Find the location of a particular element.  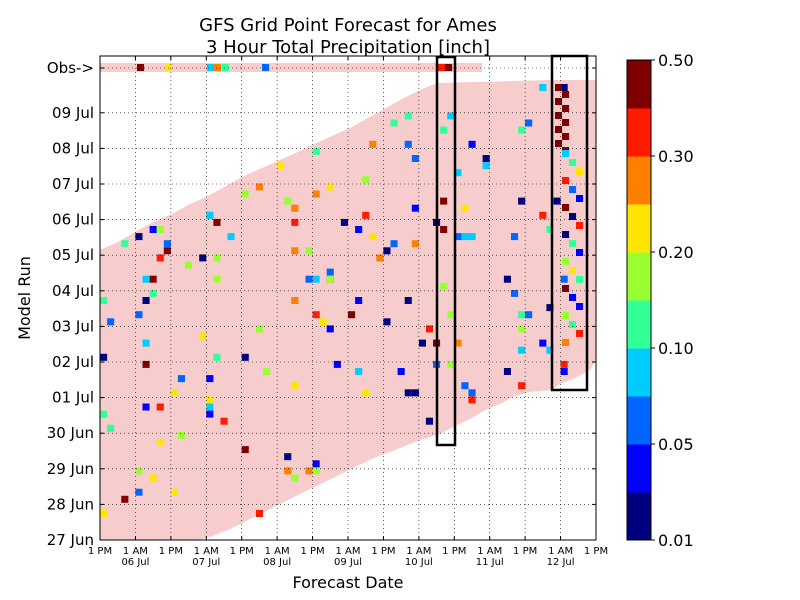

y-axis-label: Model Run is located at coordinates (24, 298).